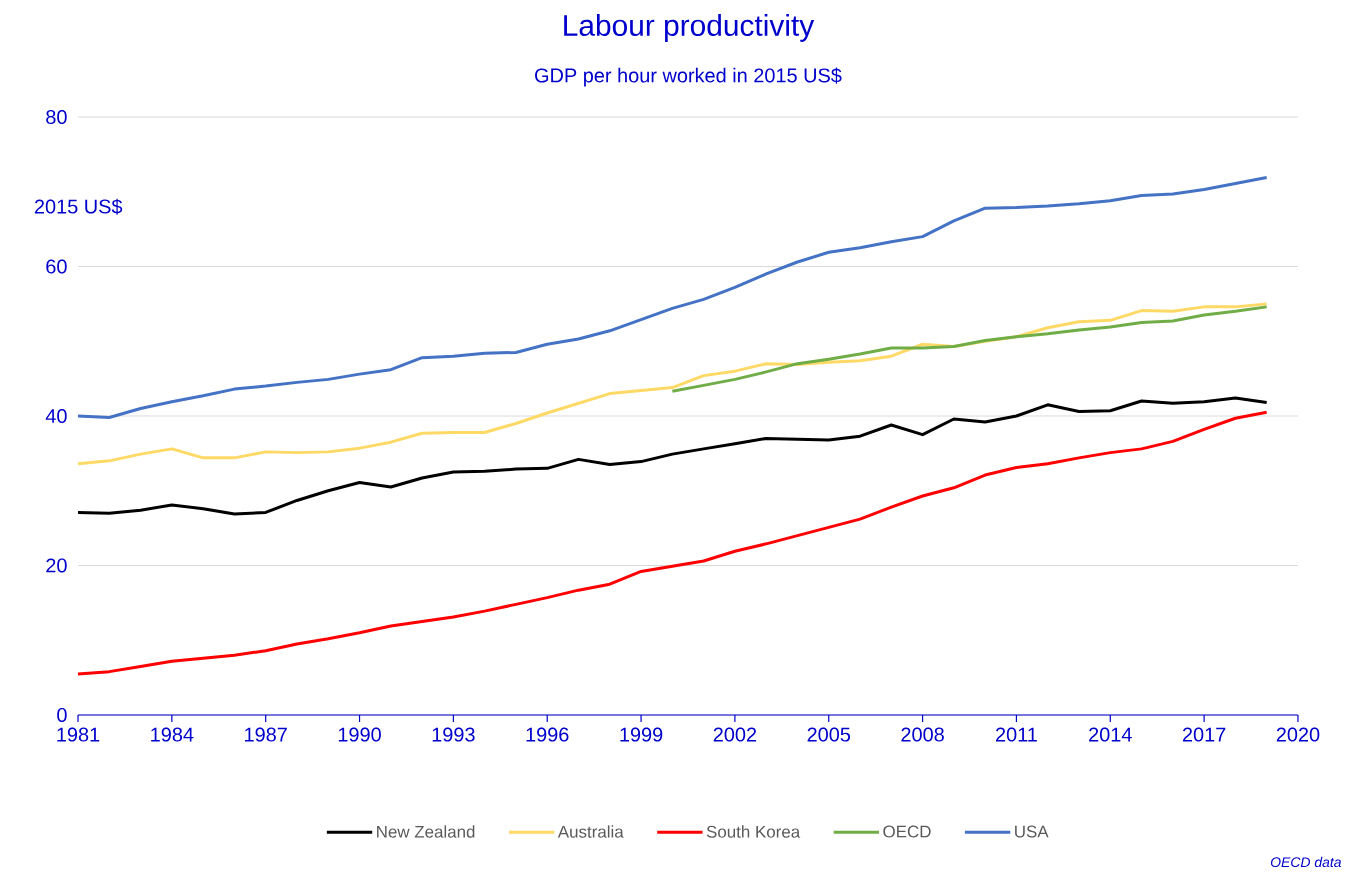 The width and height of the screenshot is (1365, 874). What do you see at coordinates (1110, 734) in the screenshot?
I see `x-tick-label: 2014` at bounding box center [1110, 734].